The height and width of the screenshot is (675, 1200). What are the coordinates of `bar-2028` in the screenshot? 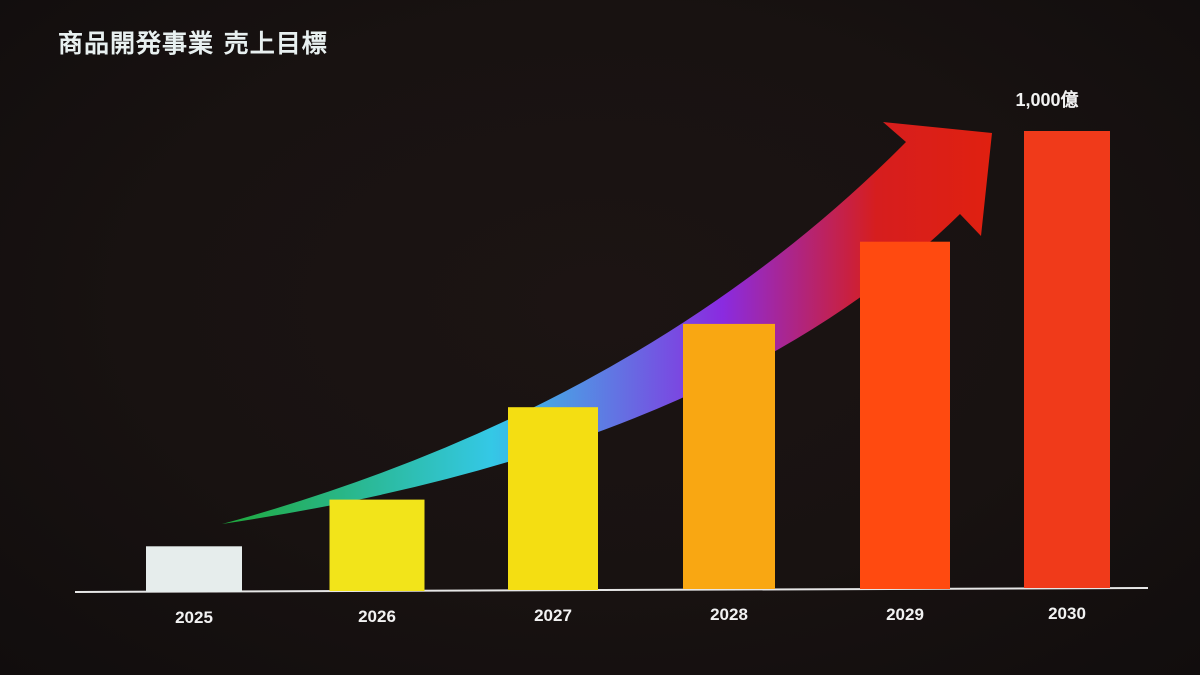 It's located at (729, 456).